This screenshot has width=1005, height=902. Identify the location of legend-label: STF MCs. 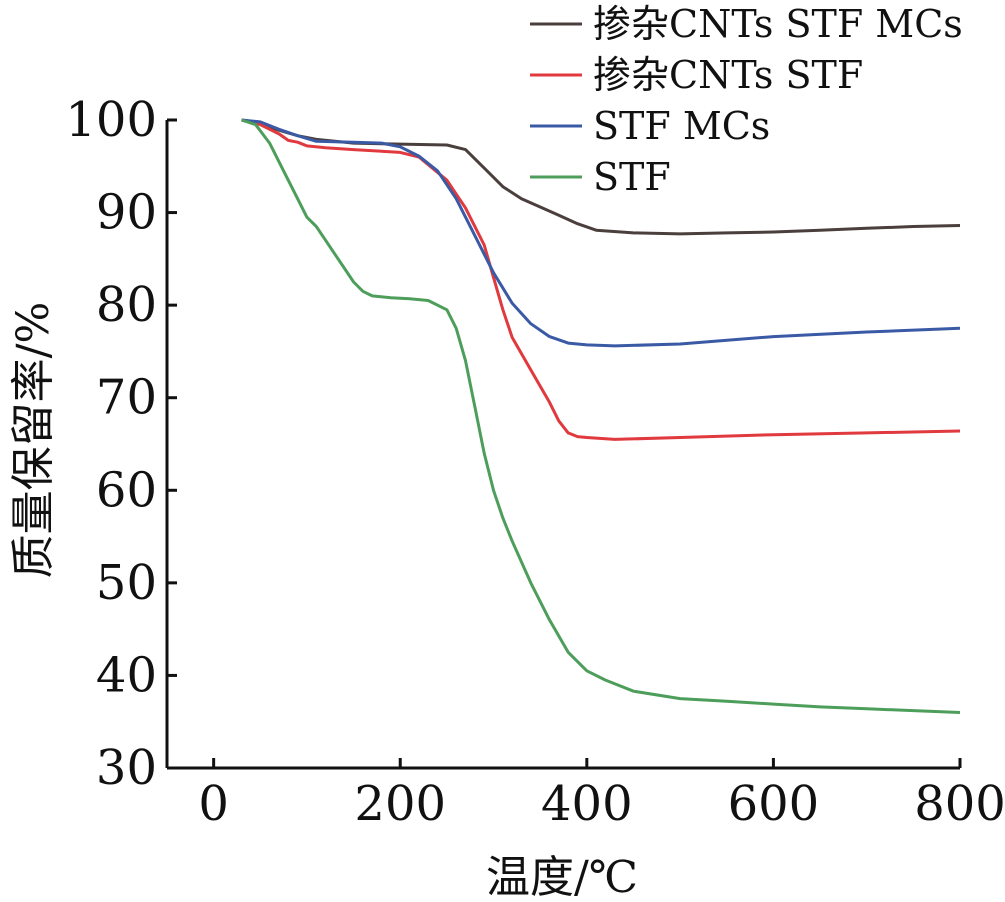
(681, 126).